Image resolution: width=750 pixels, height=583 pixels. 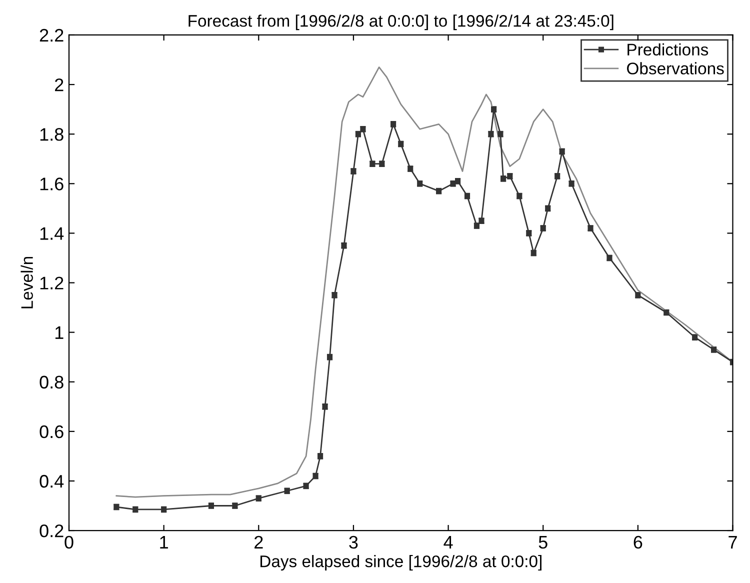 I want to click on x-tick-label: 0, so click(x=69, y=542).